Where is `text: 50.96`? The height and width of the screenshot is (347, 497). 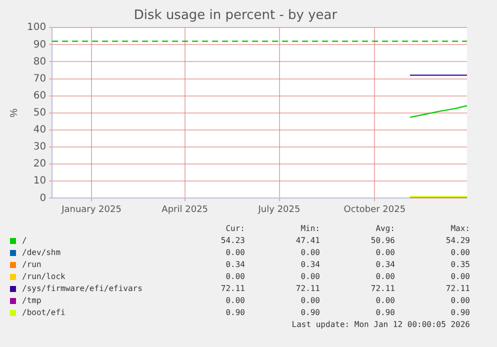 text: 50.96 is located at coordinates (382, 241).